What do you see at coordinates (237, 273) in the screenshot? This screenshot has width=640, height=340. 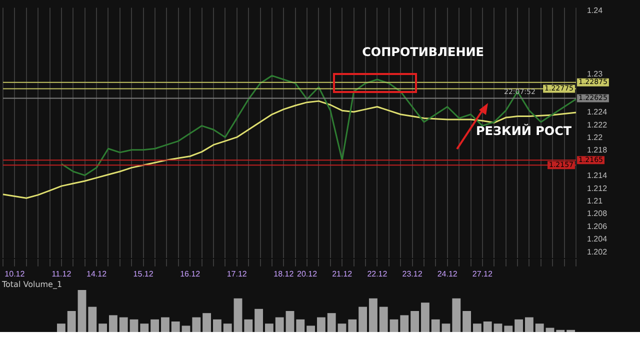 I see `x-tick-label: 17.12` at bounding box center [237, 273].